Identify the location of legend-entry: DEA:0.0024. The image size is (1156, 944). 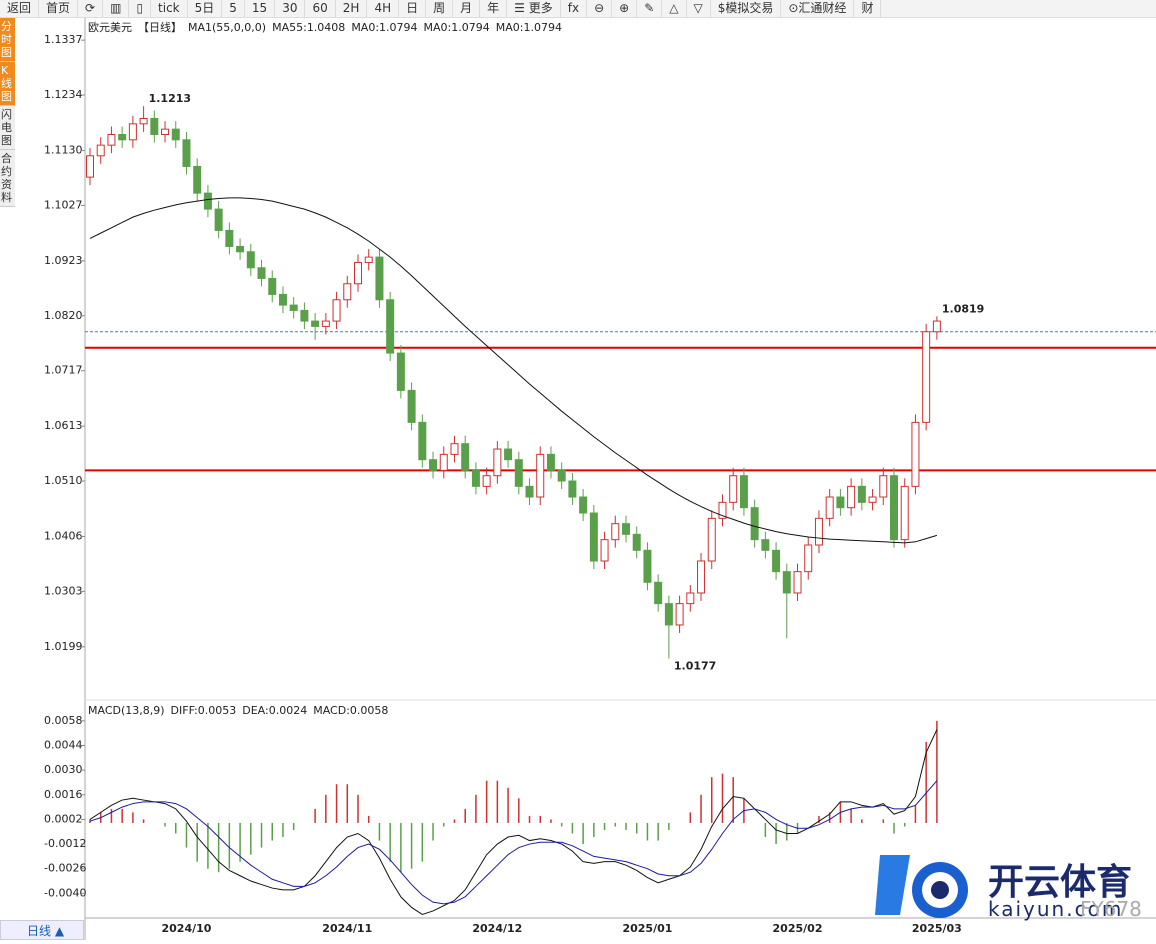
(274, 710).